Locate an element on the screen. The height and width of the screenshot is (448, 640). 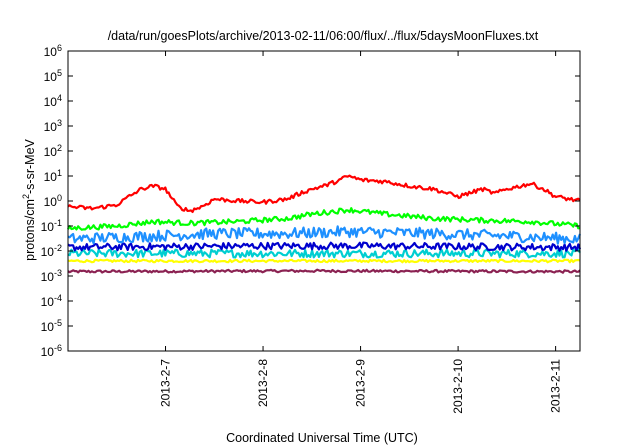
y-tick-label: 10³ is located at coordinates (53, 126).